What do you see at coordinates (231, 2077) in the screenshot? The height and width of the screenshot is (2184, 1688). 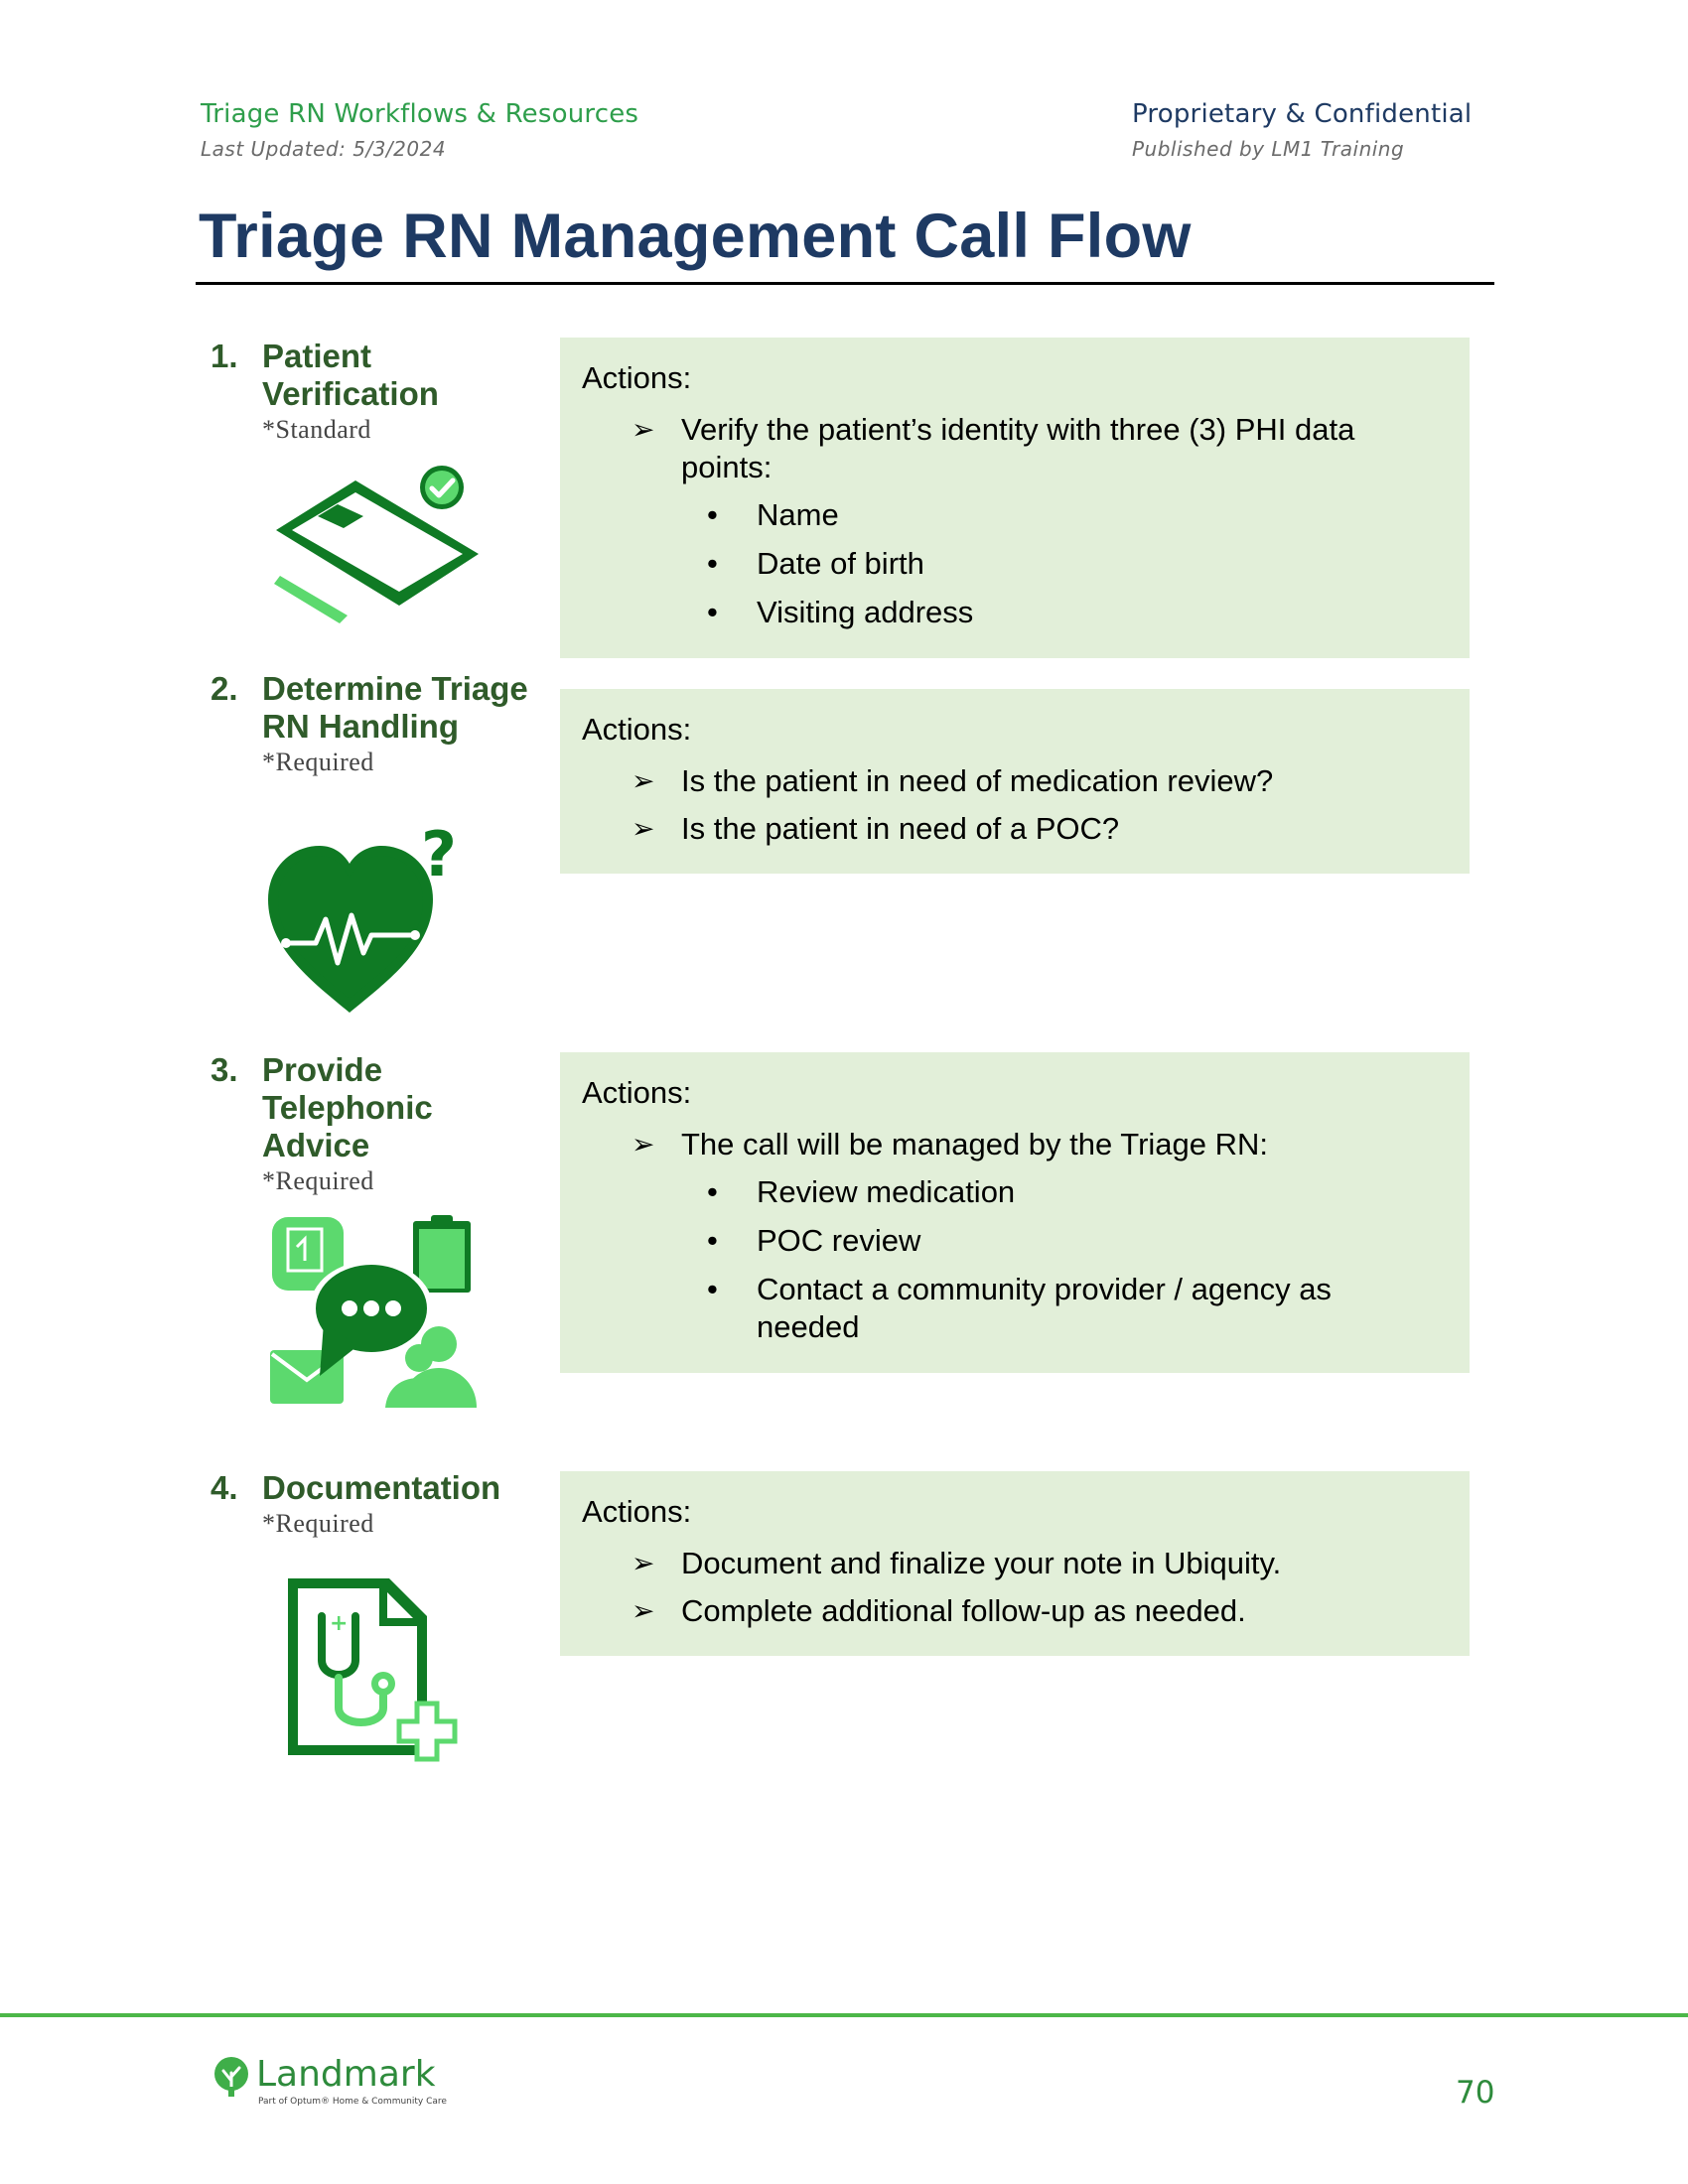 I see `tree-logo-icon` at bounding box center [231, 2077].